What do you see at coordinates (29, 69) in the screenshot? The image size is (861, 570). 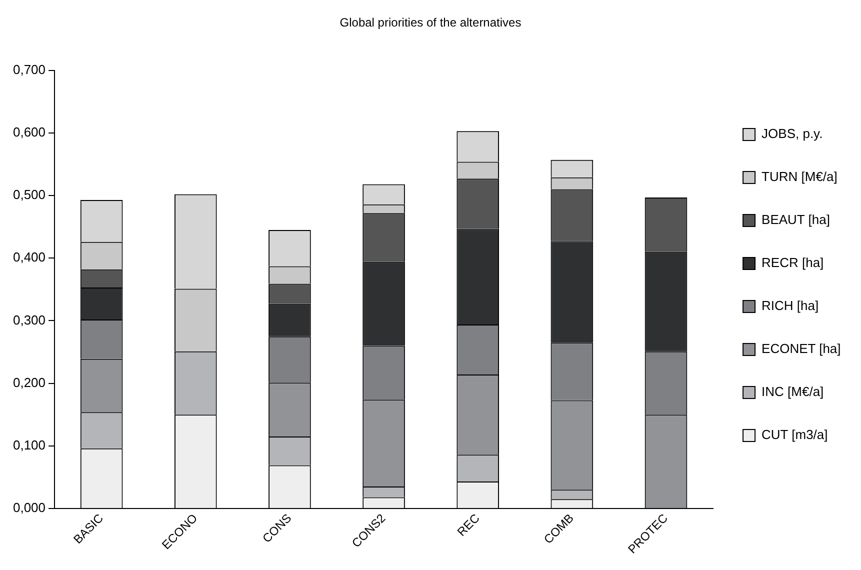 I see `y-tick-label: 0,700` at bounding box center [29, 69].